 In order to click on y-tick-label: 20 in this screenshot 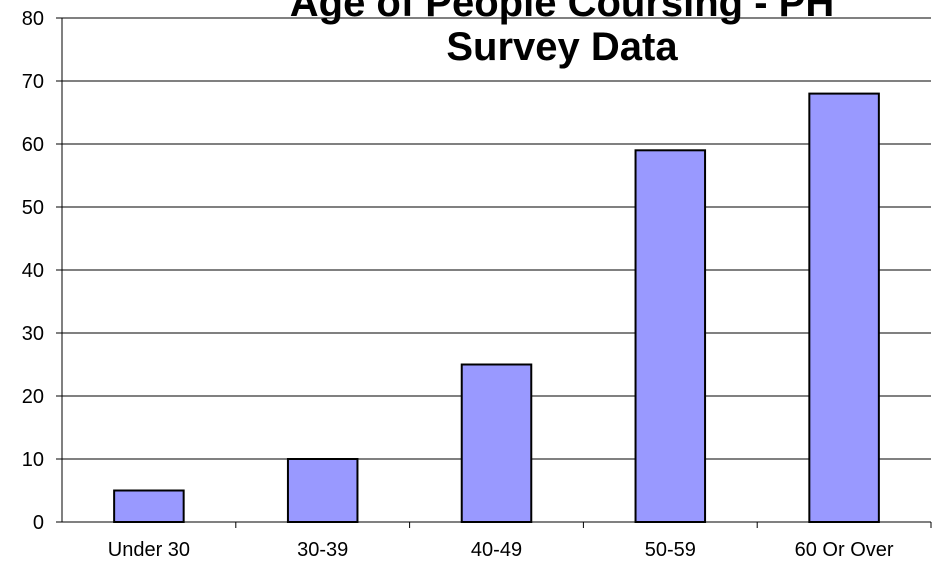, I will do `click(33, 397)`.